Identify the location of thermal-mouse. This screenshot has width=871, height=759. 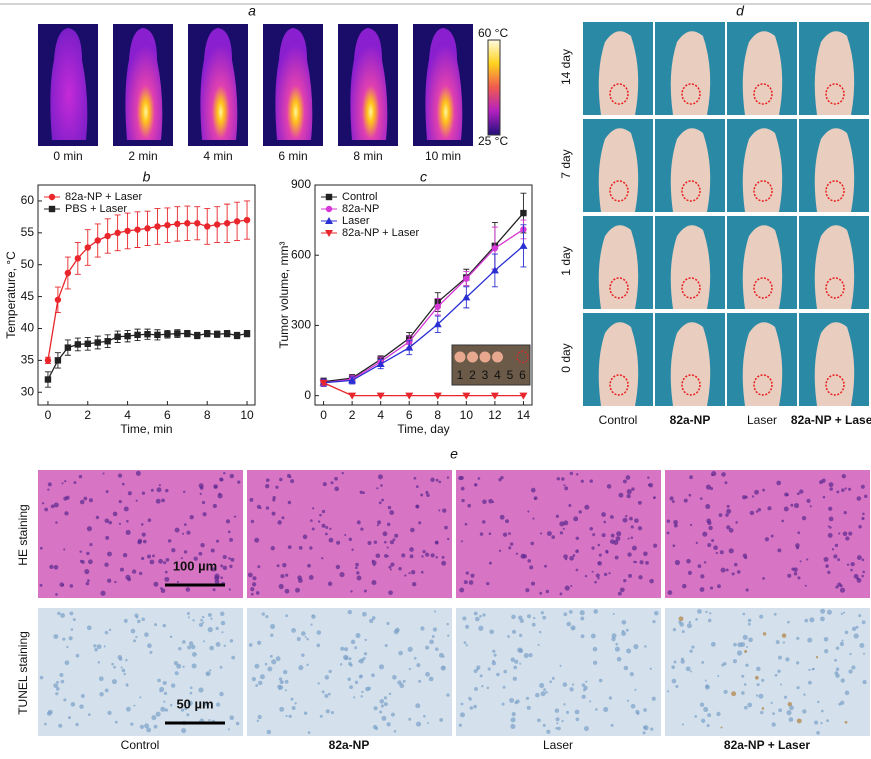
(369, 84).